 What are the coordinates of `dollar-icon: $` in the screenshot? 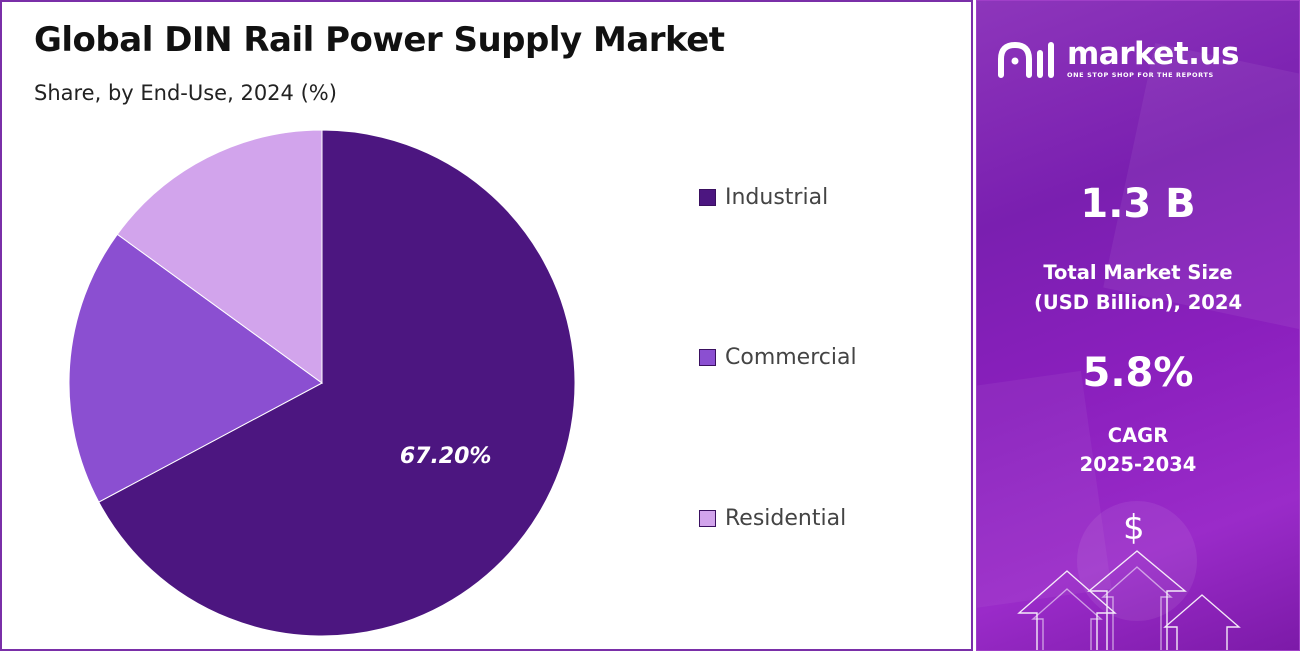 It's located at (1134, 528).